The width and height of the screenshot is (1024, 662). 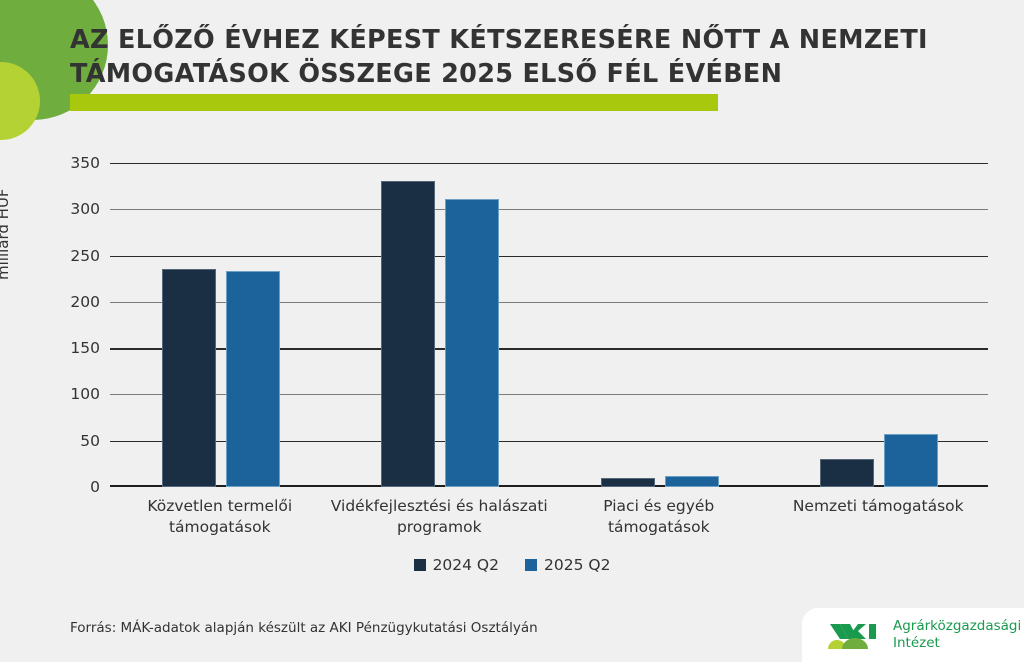 I want to click on aki-logo: Agrárközgazdasági Intézet, so click(x=913, y=635).